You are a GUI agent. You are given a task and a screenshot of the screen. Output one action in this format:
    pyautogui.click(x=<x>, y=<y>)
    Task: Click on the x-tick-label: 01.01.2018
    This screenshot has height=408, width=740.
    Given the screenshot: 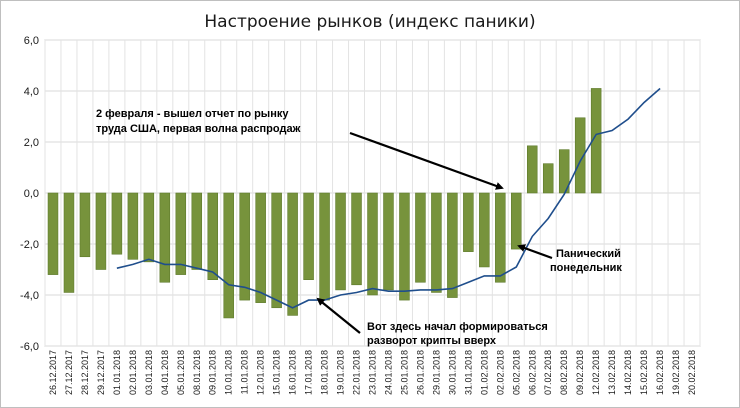 What is the action you would take?
    pyautogui.click(x=117, y=372)
    